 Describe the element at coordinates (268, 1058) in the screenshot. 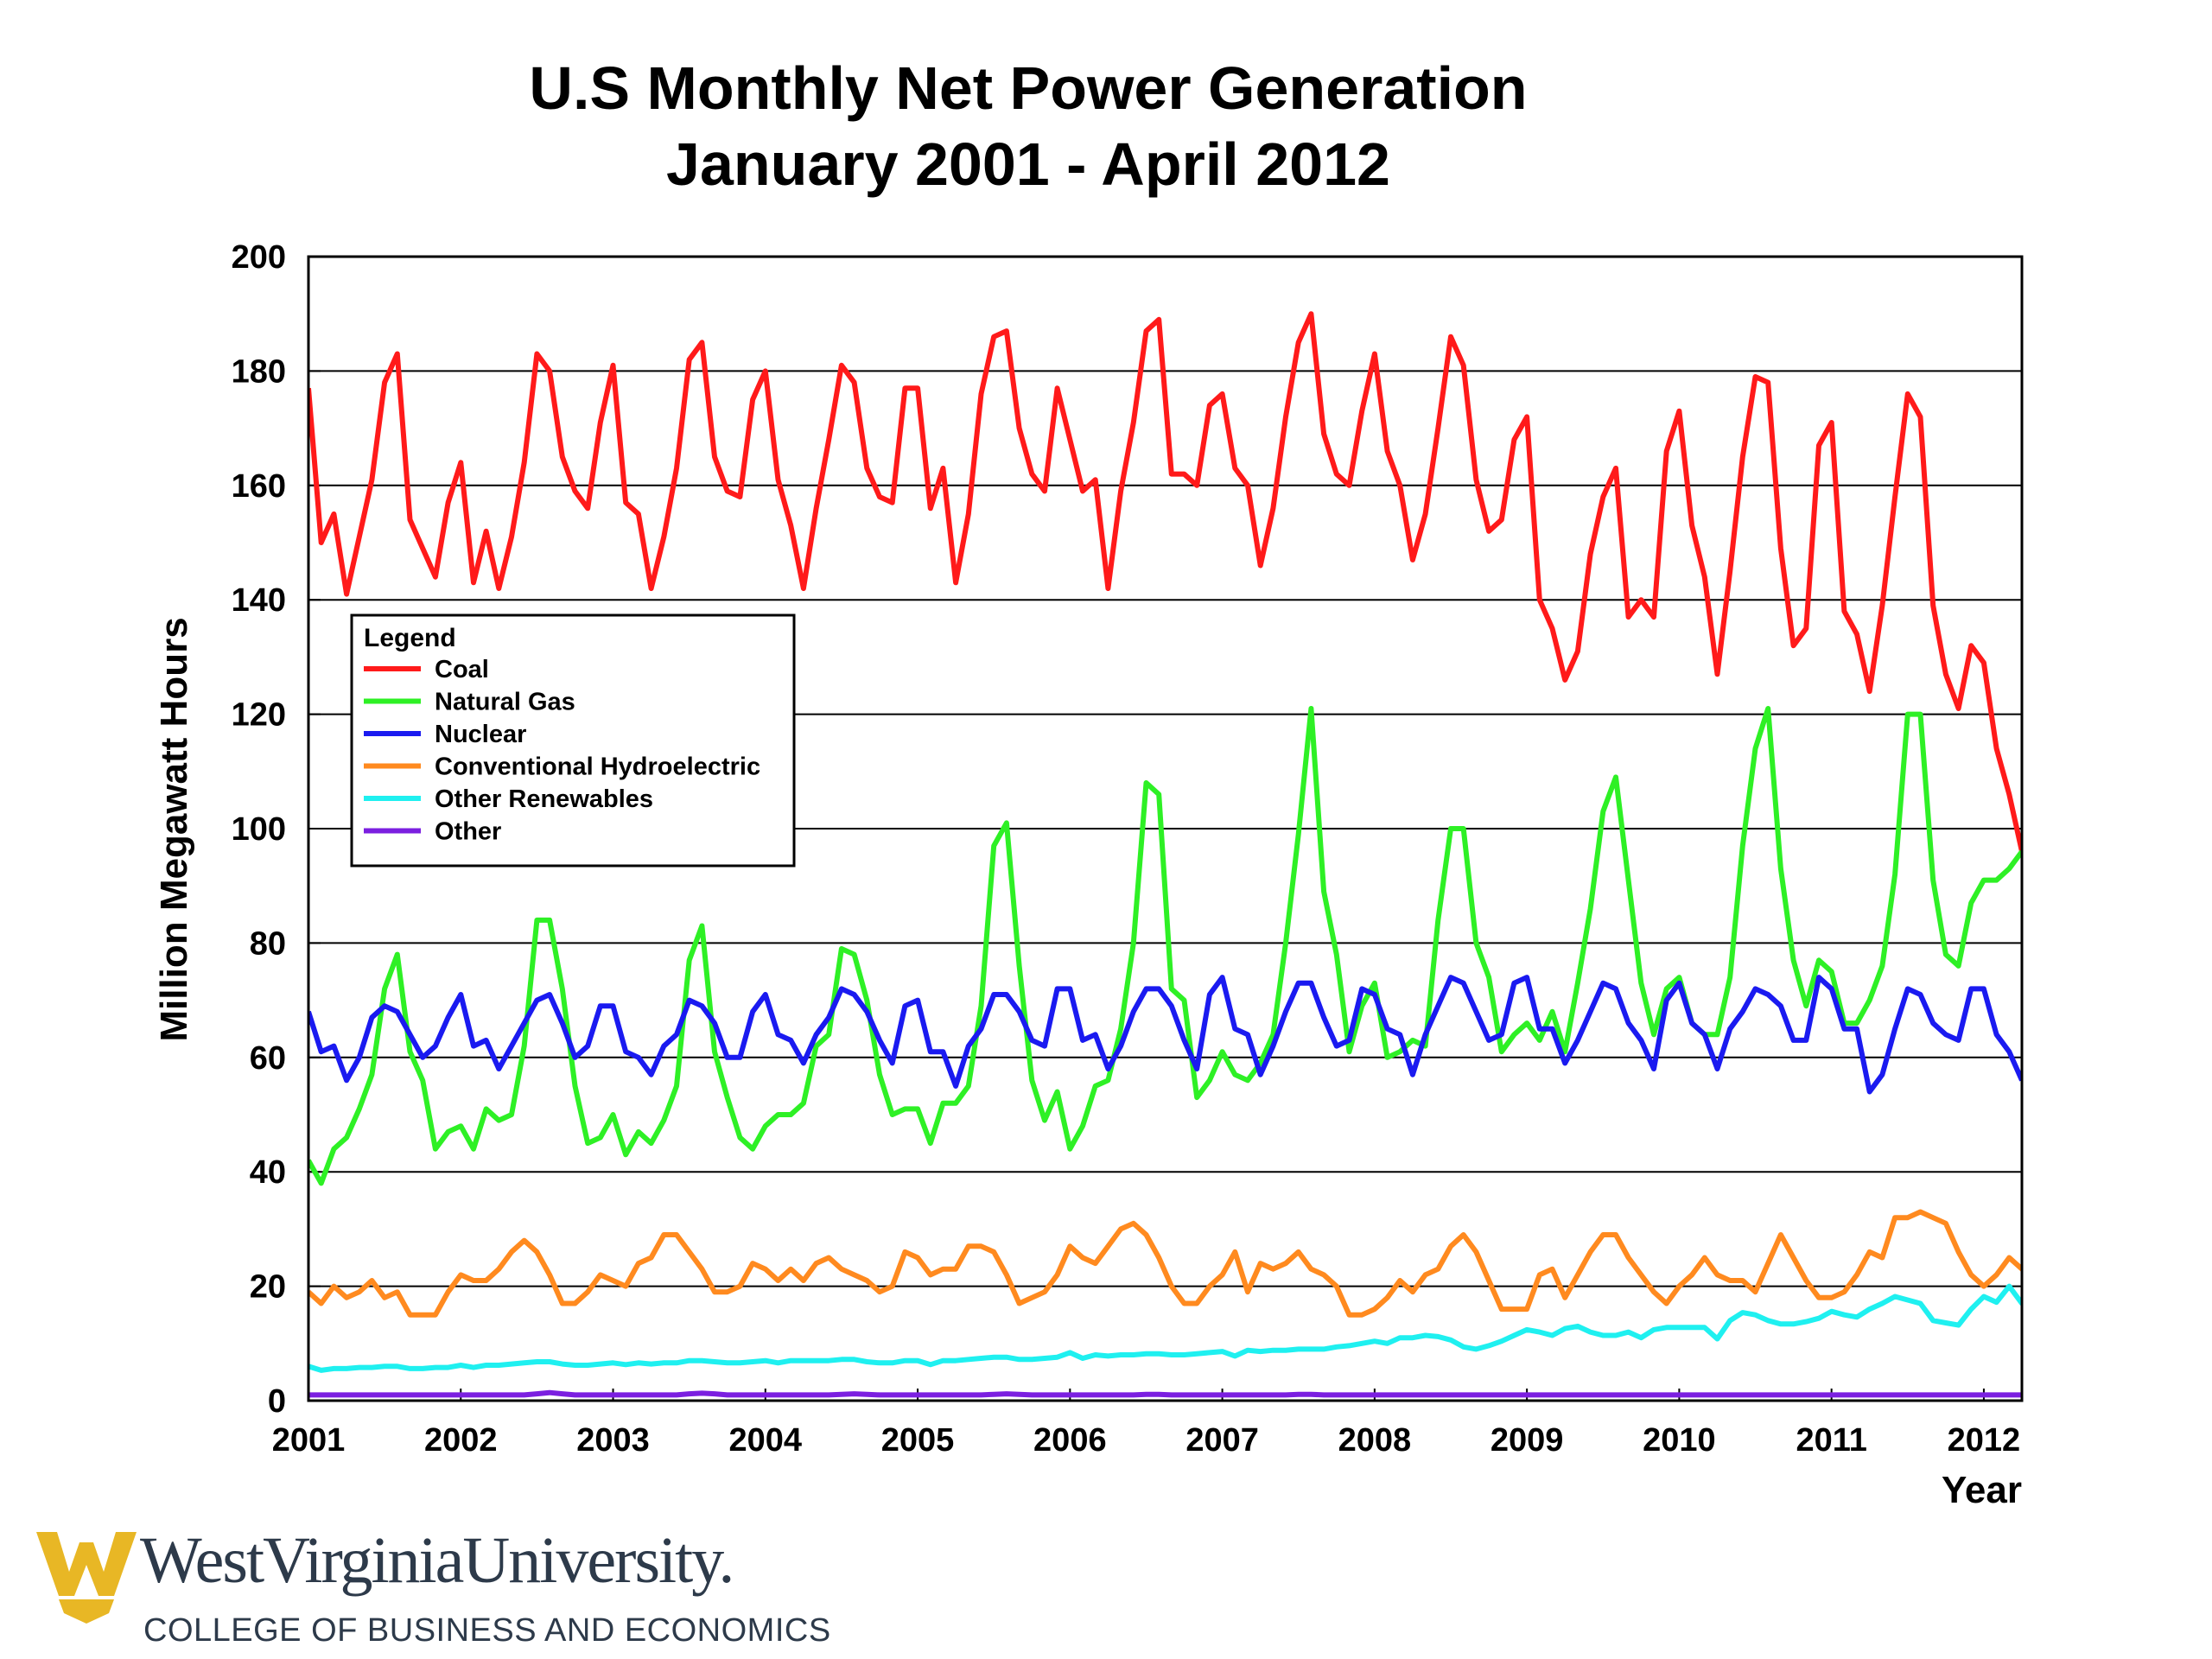

I see `y-tick-label: 60` at that location.